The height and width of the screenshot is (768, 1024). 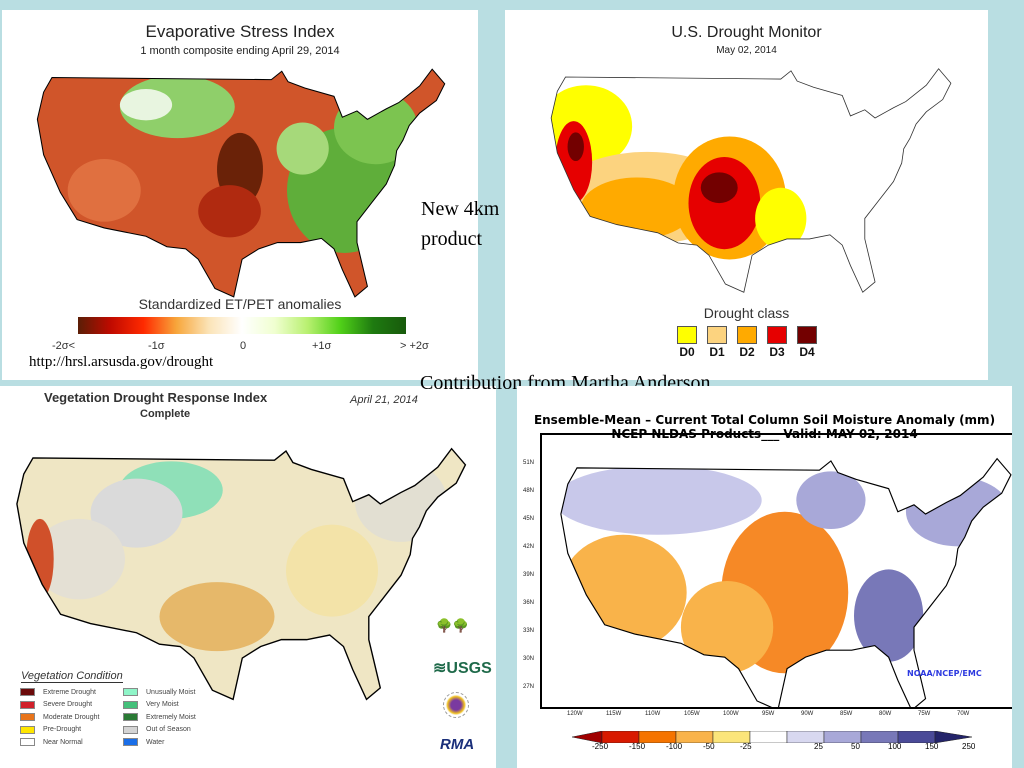 I want to click on longitude-label: 115W, so click(x=614, y=714).